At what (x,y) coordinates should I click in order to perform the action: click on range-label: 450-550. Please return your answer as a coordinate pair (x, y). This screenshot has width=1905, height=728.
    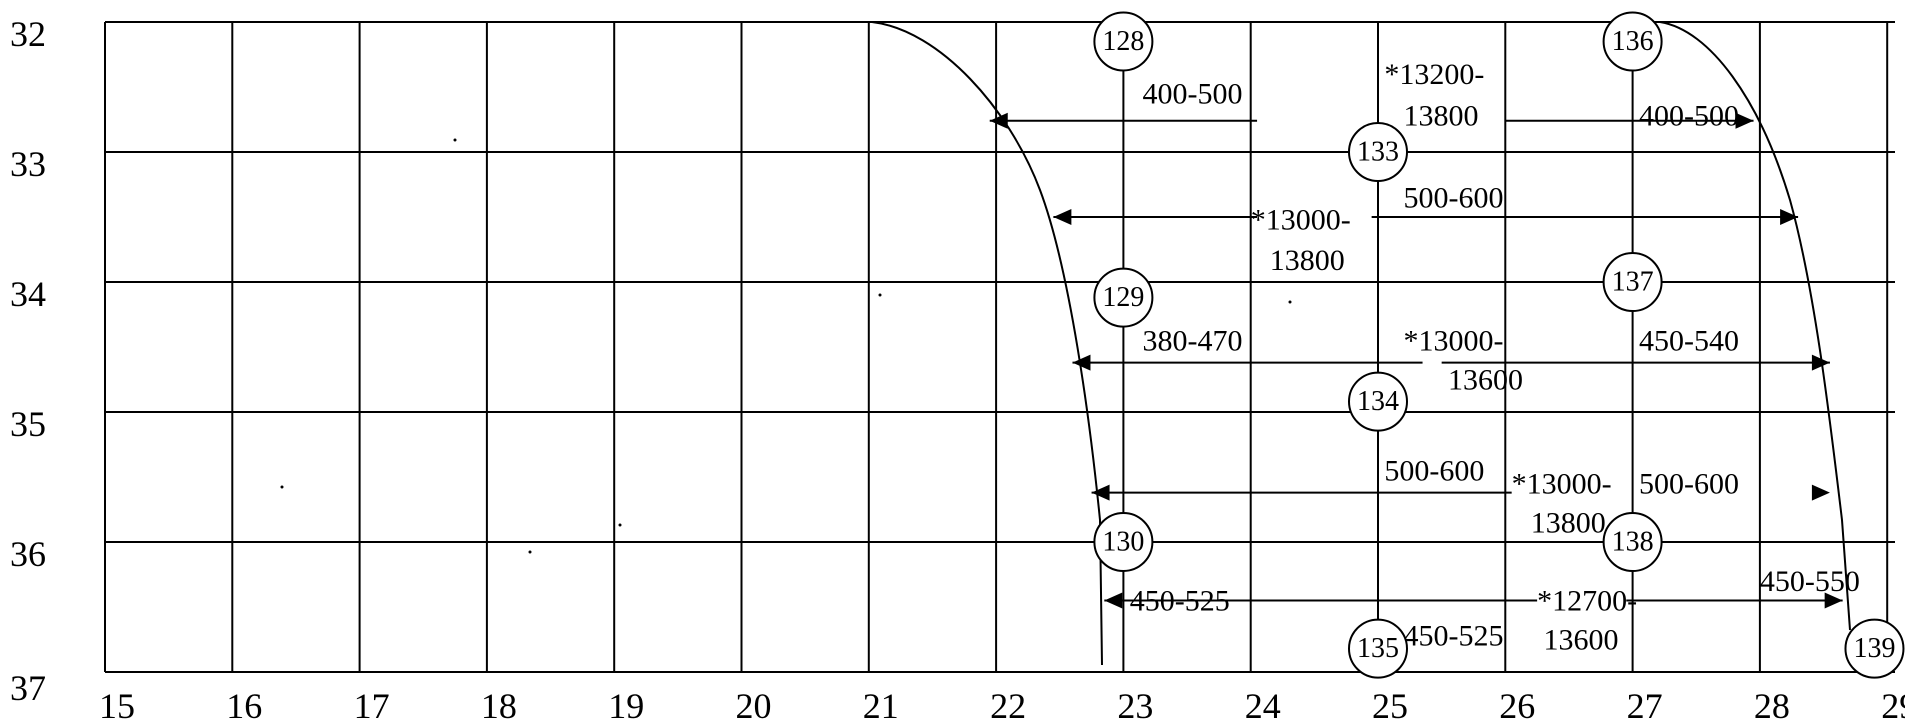
    Looking at the image, I should click on (1810, 581).